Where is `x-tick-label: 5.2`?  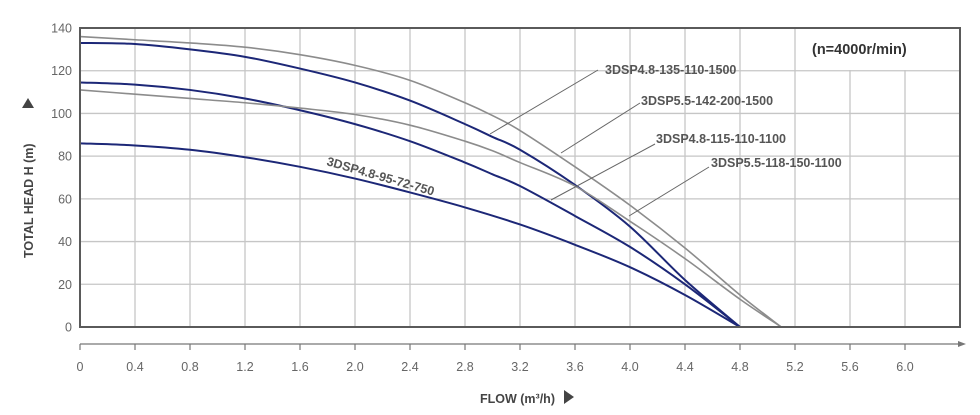 x-tick-label: 5.2 is located at coordinates (794, 367).